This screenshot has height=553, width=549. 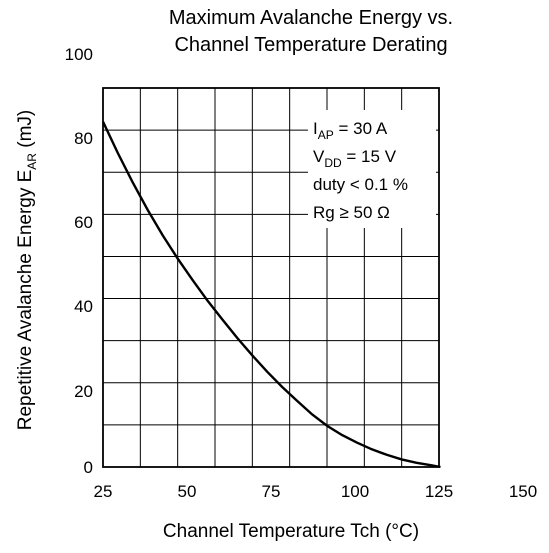 I want to click on annotation-line: duty < 0.1 %, so click(x=360, y=184).